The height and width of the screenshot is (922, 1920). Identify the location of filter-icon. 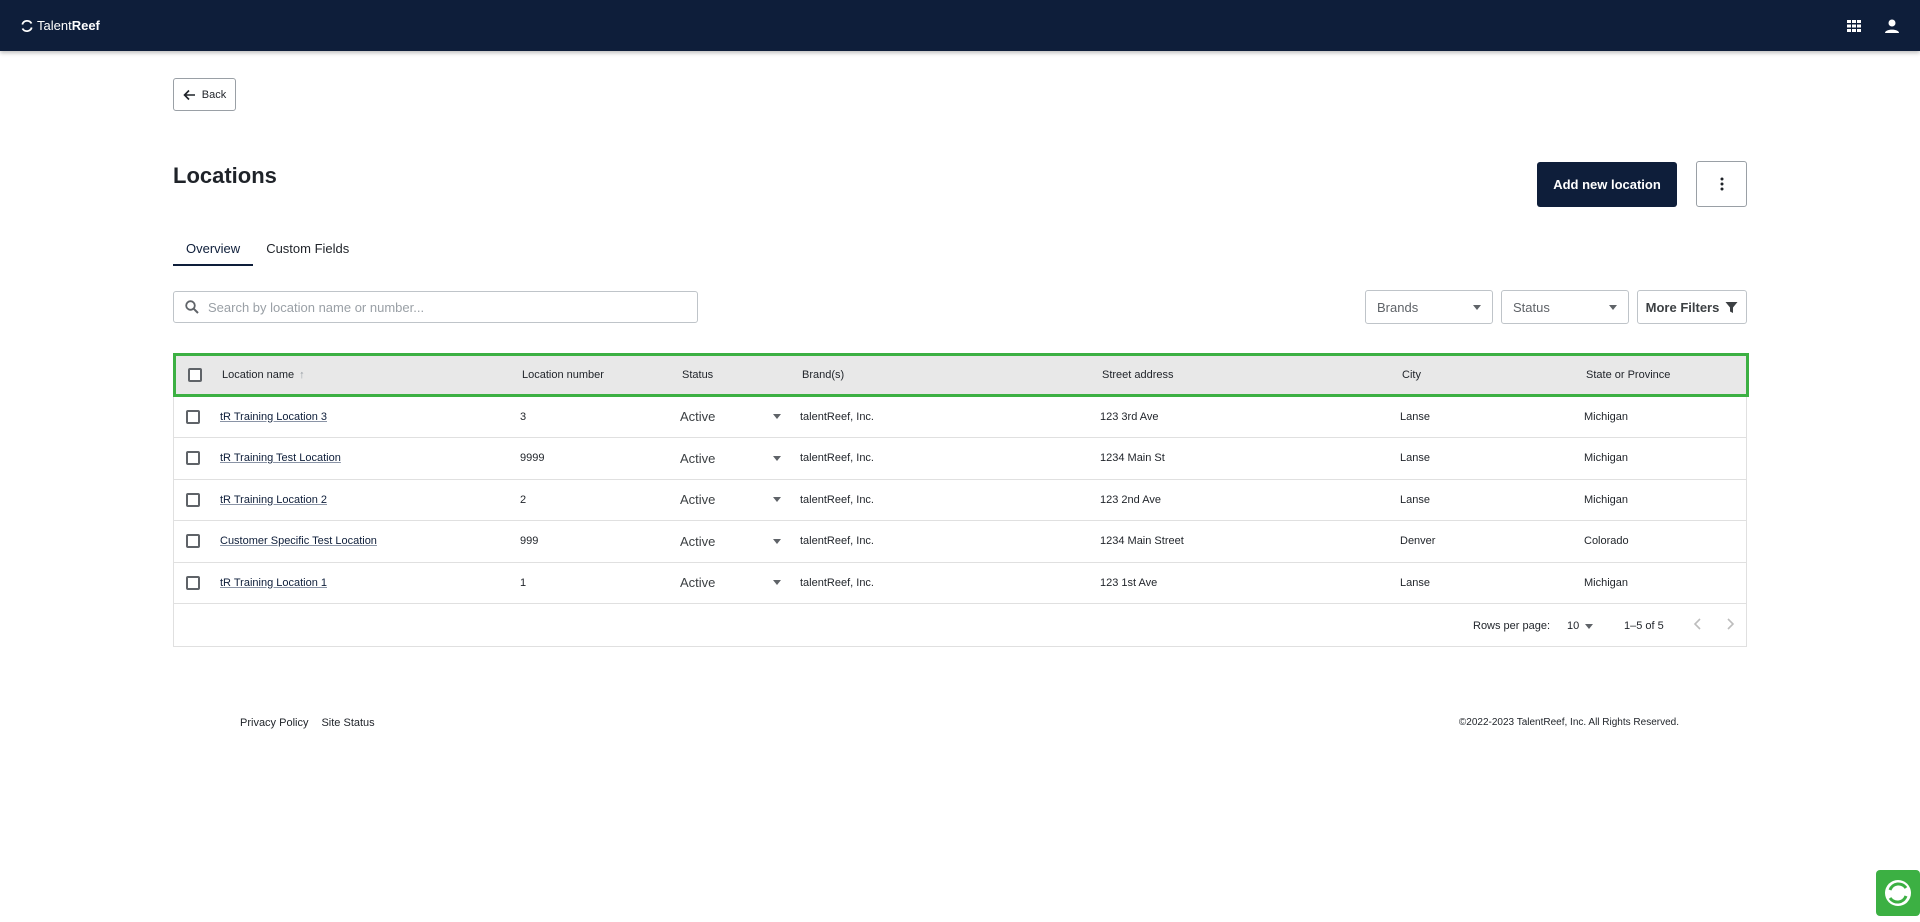
(1731, 307).